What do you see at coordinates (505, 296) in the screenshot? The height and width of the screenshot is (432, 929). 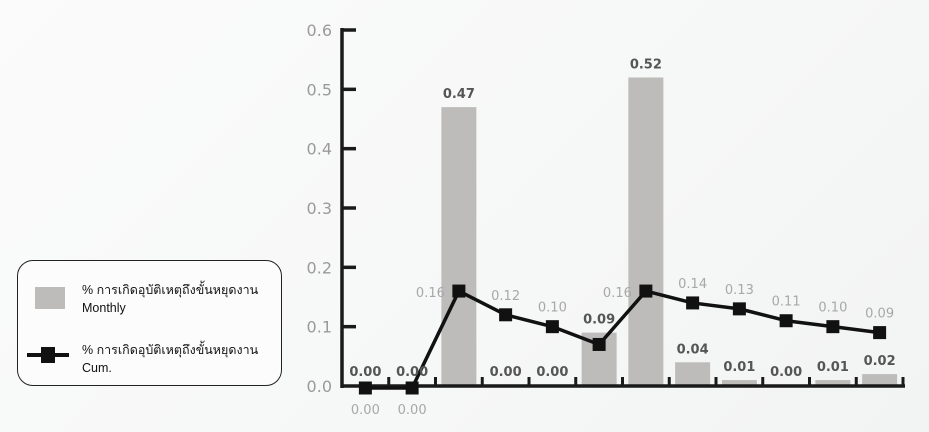 I see `cum-value-label: 0.12` at bounding box center [505, 296].